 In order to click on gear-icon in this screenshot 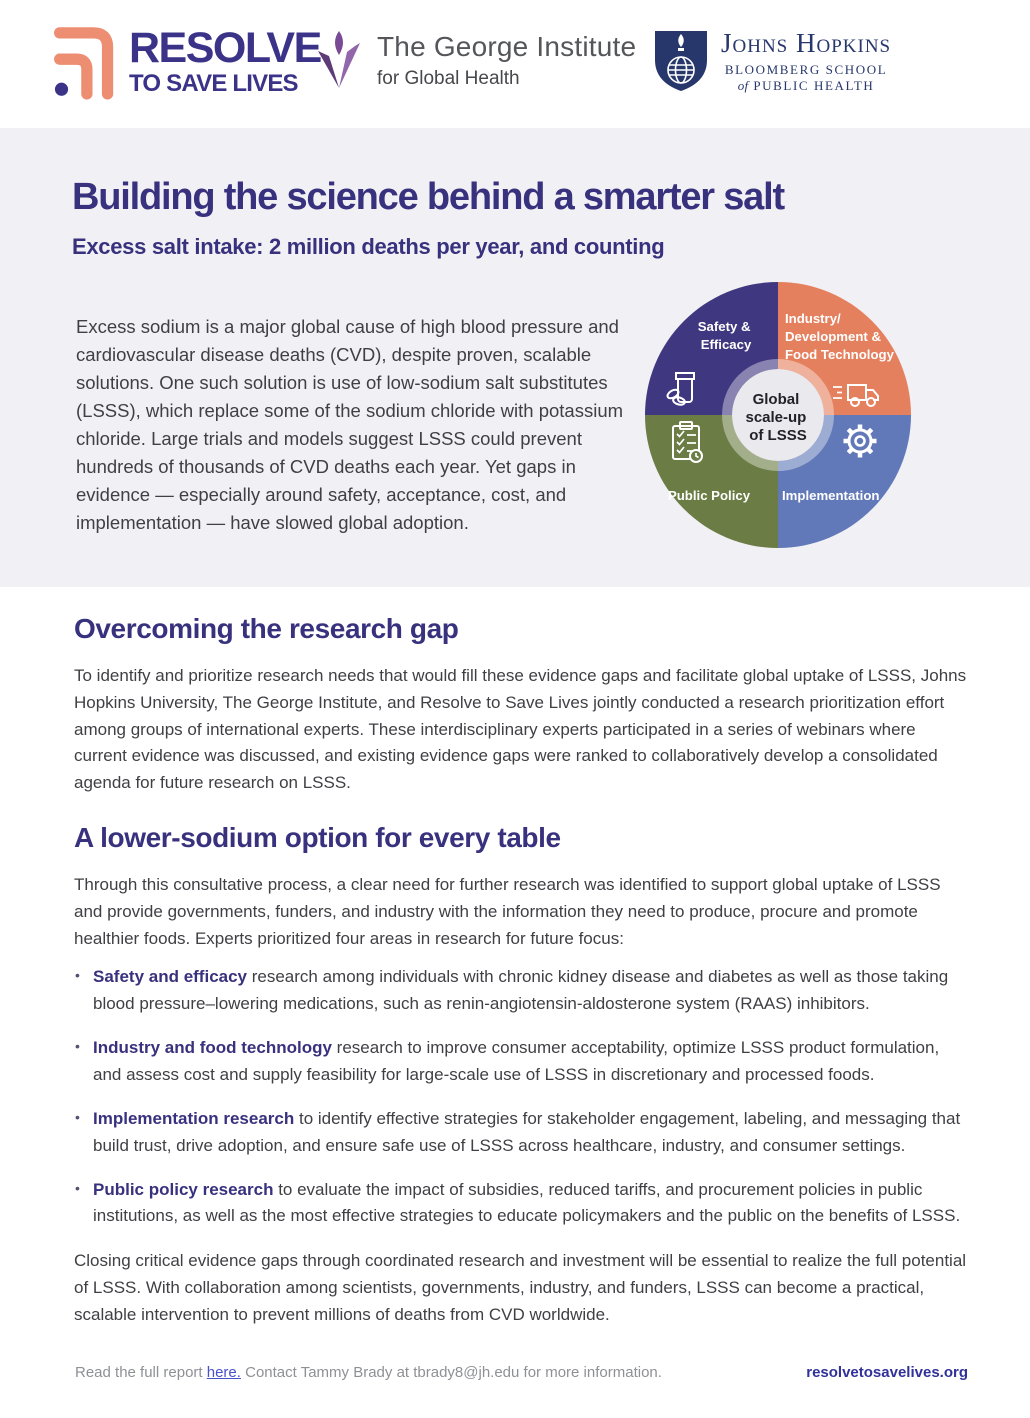, I will do `click(860, 441)`.